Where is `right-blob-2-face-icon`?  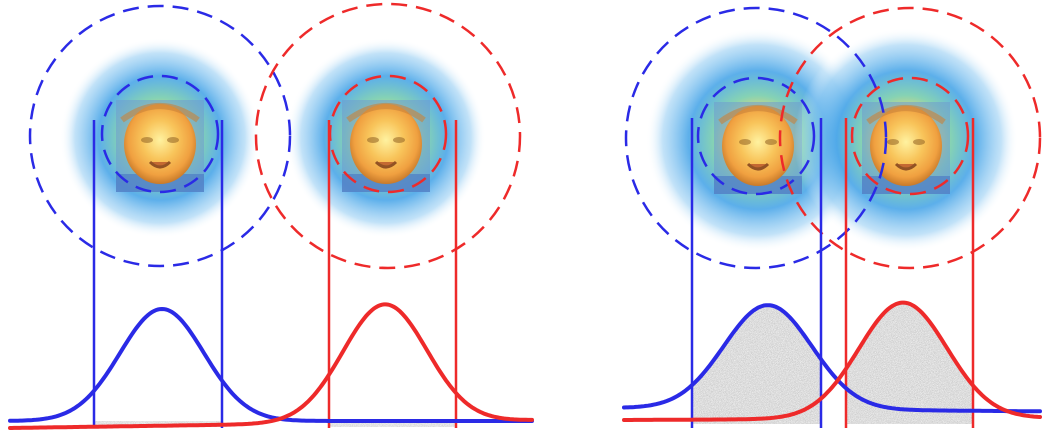
right-blob-2-face-icon is located at coordinates (906, 148).